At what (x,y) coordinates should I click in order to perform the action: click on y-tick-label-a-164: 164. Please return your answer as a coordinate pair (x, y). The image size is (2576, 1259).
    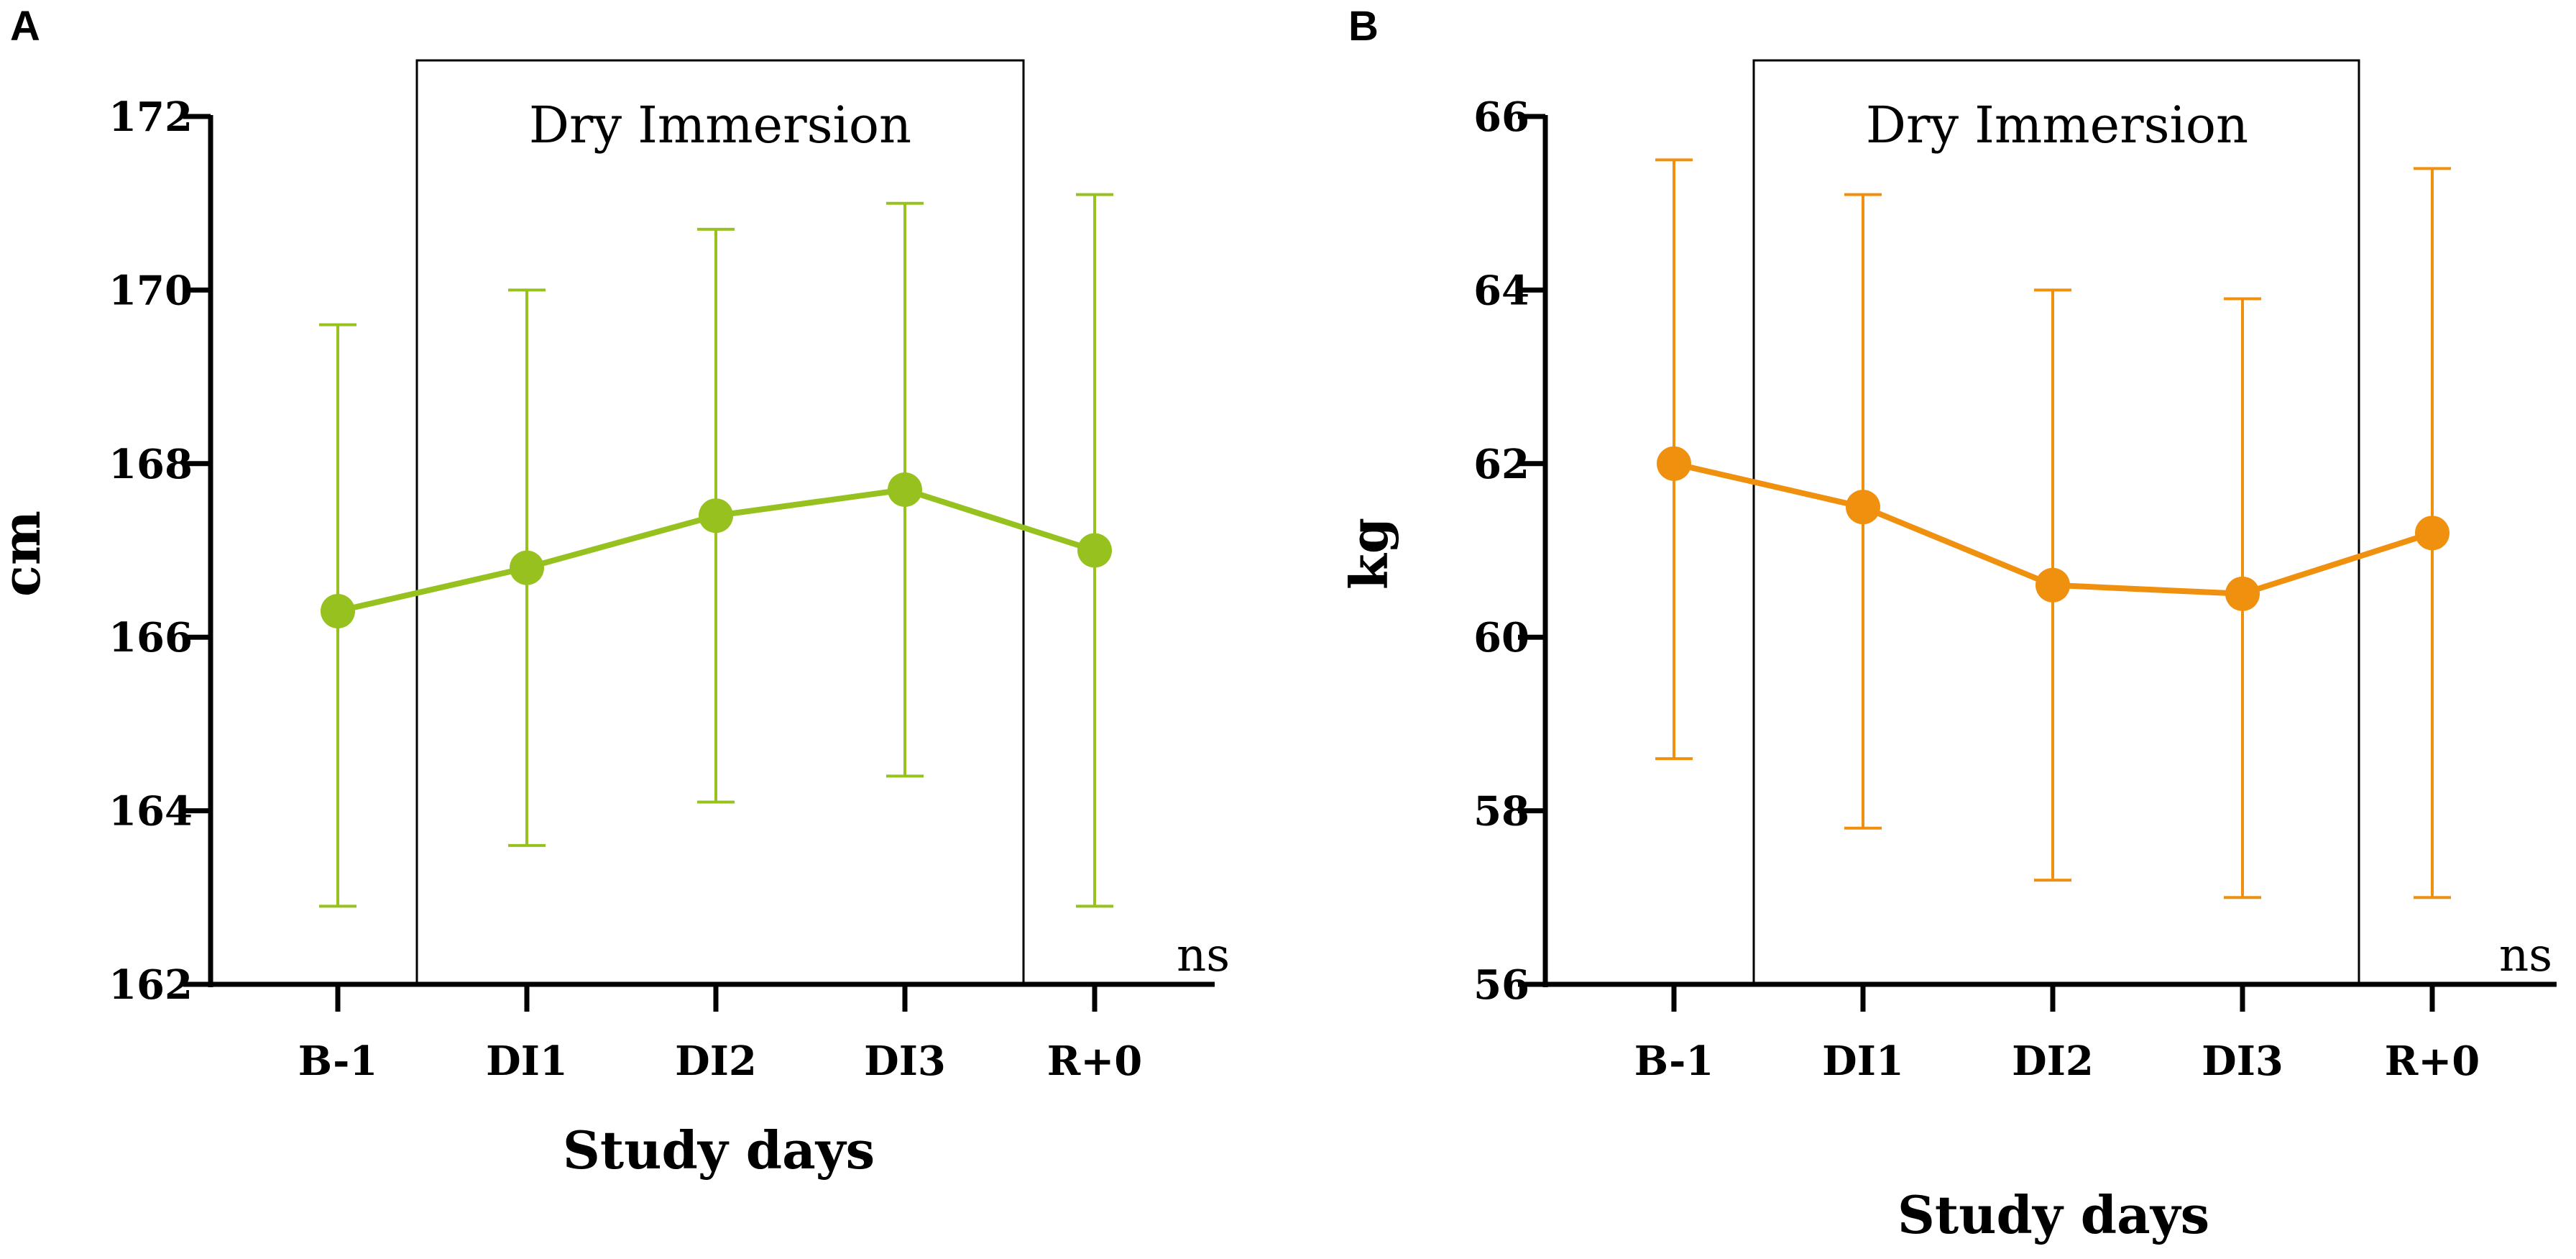
    Looking at the image, I should click on (151, 812).